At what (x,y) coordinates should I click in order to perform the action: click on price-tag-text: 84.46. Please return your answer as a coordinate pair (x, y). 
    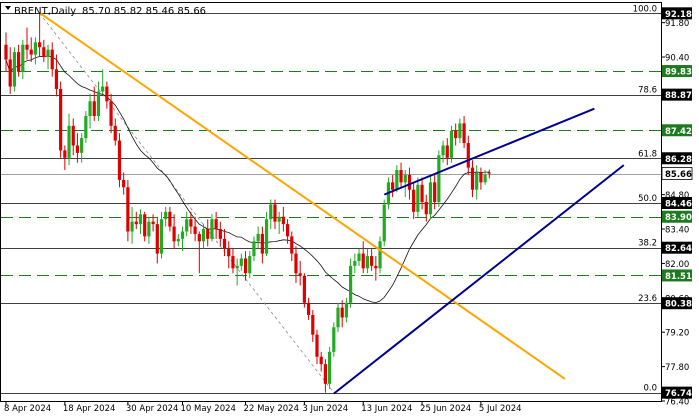
    Looking at the image, I should click on (678, 204).